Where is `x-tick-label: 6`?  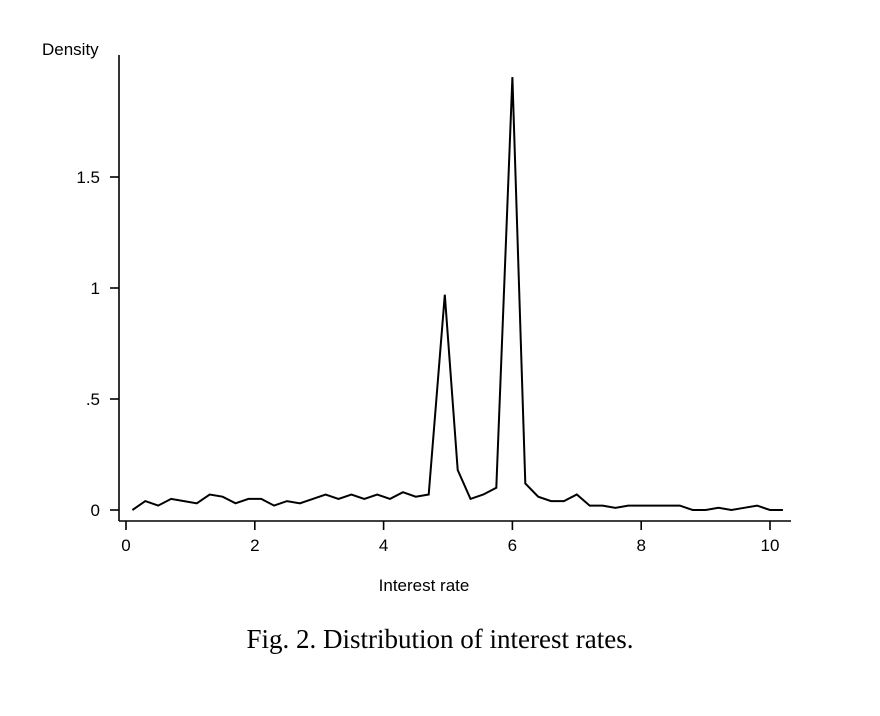 x-tick-label: 6 is located at coordinates (512, 545).